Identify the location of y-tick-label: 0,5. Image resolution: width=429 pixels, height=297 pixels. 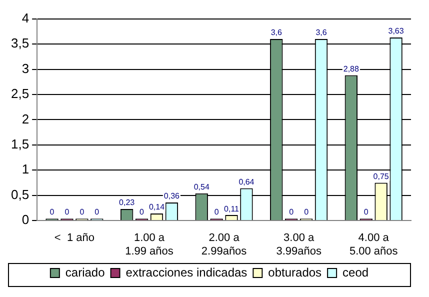
(20, 194).